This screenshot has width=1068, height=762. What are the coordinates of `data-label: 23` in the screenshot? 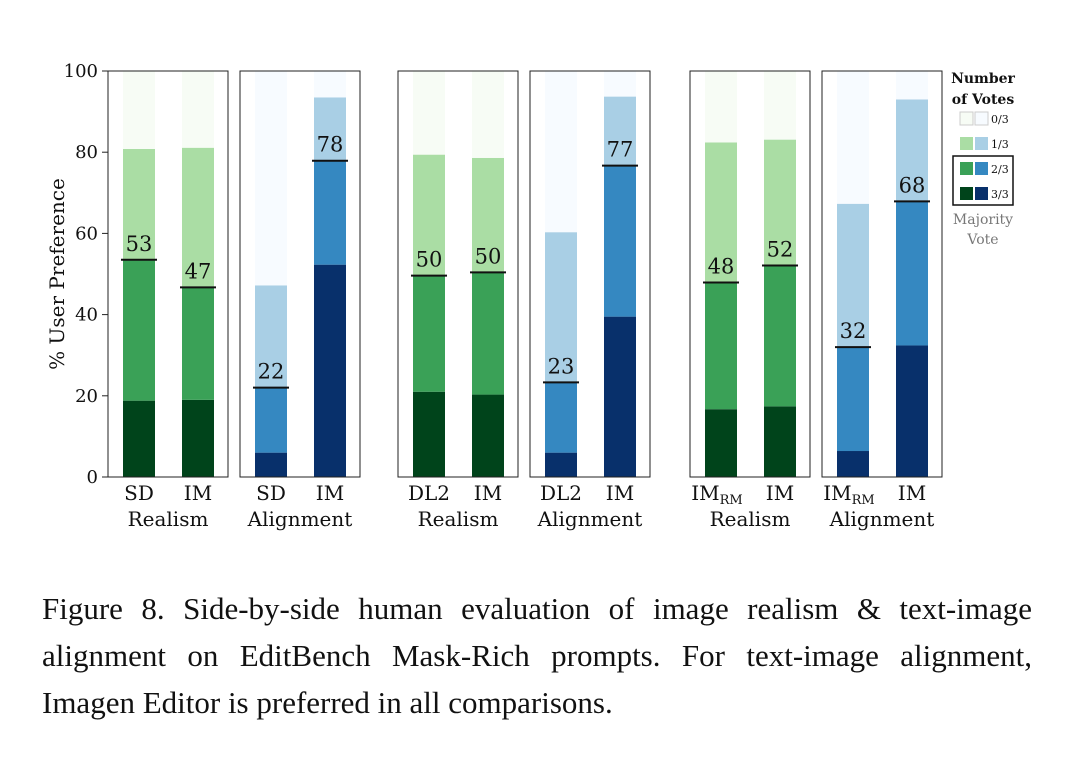 It's located at (561, 366).